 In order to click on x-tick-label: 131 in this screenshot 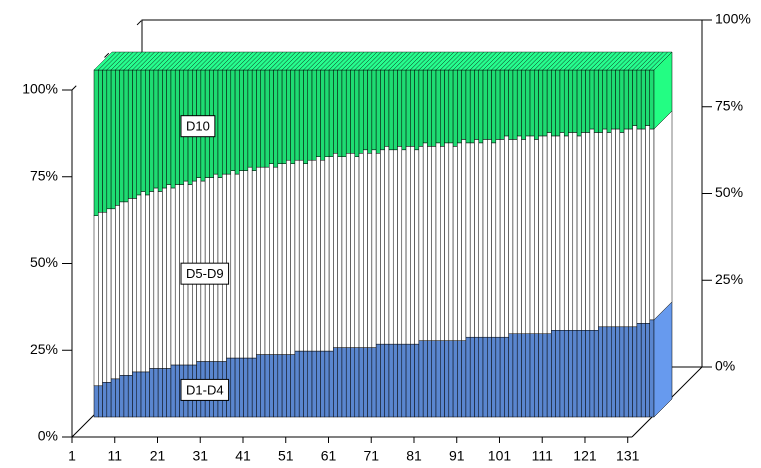, I will do `click(628, 456)`.